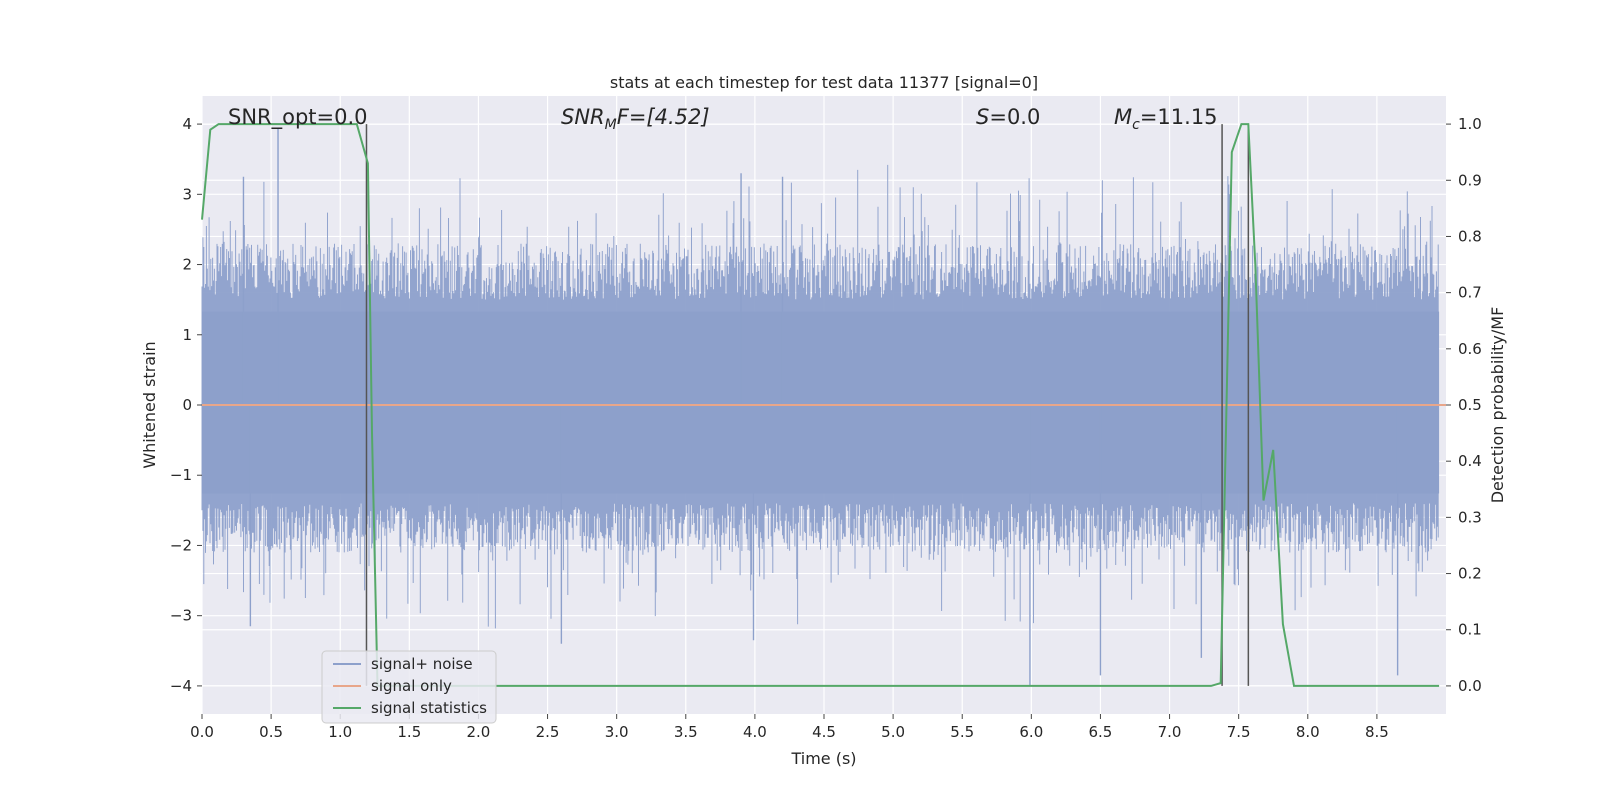 This screenshot has height=800, width=1600. Describe the element at coordinates (1470, 236) in the screenshot. I see `y2-tick-label: 0.8` at that location.